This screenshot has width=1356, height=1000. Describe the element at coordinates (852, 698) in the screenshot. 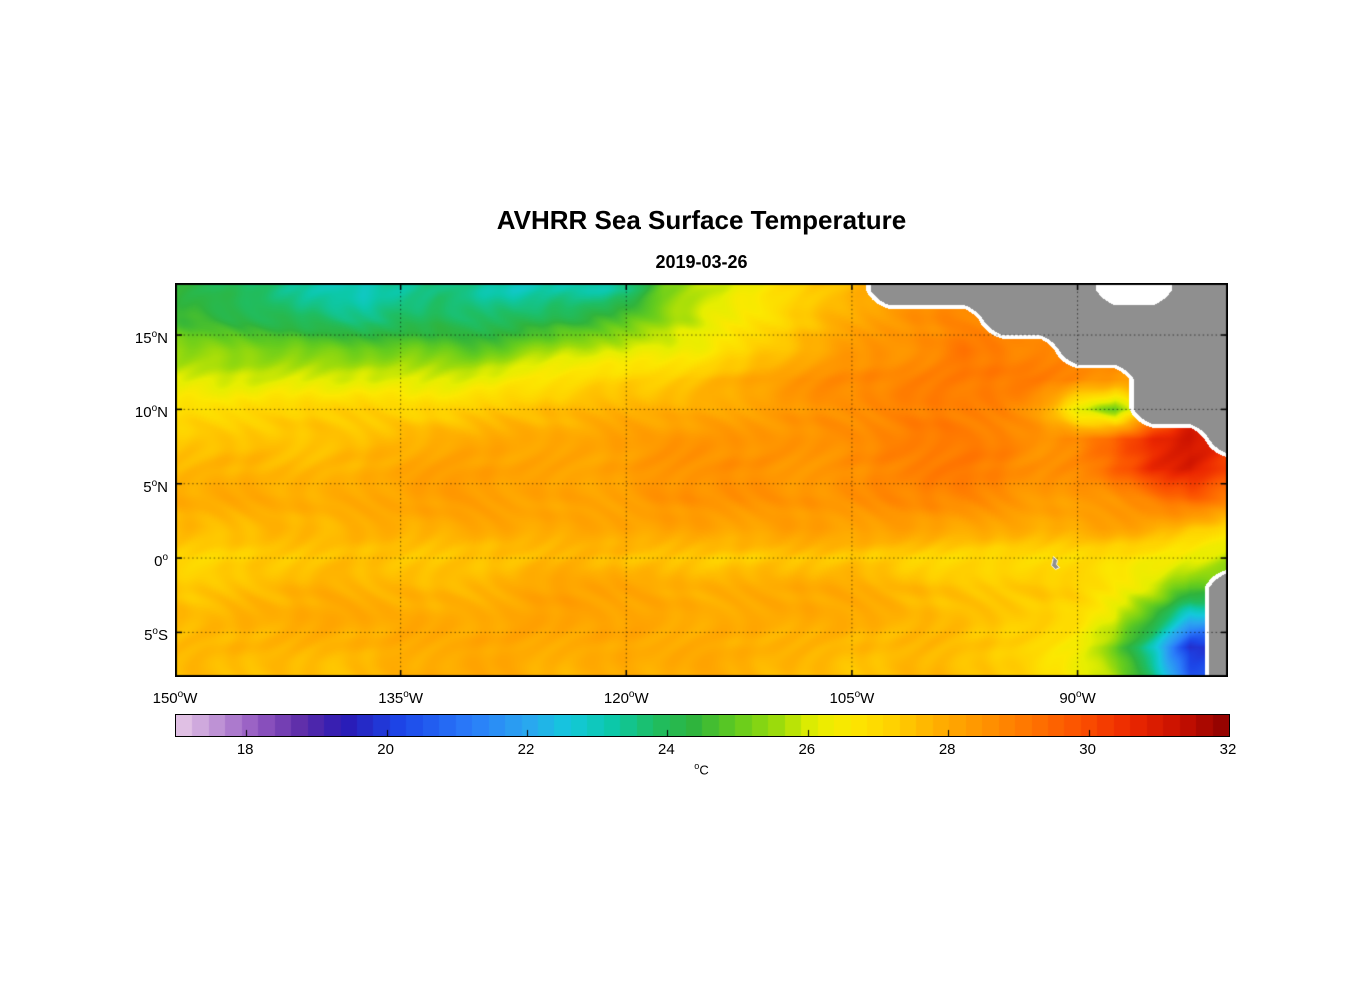

I see `x-axis-tick-label: 105oW` at that location.